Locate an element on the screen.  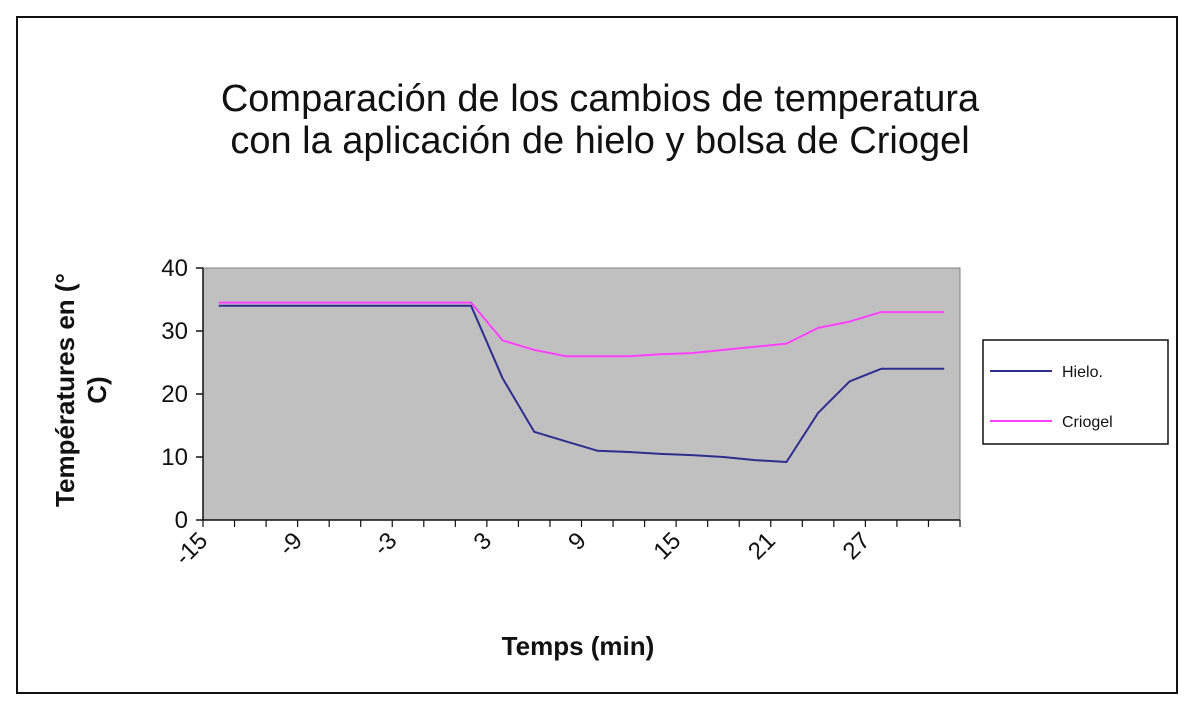
x-tick-label: 21 is located at coordinates (762, 546).